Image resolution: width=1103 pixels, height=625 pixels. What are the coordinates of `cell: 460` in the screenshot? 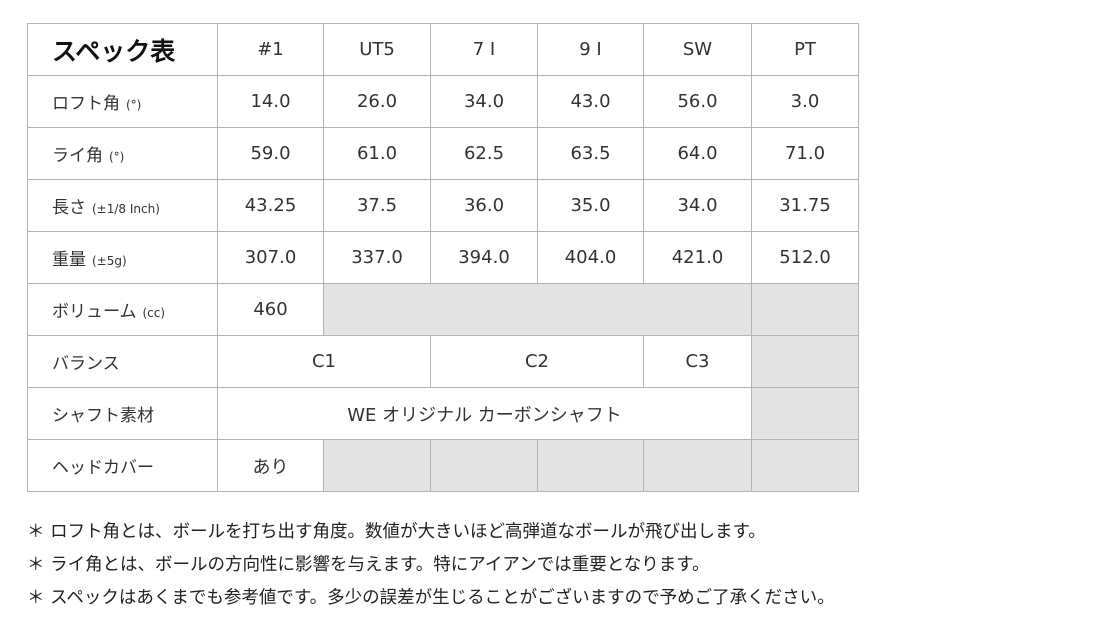 It's located at (270, 309).